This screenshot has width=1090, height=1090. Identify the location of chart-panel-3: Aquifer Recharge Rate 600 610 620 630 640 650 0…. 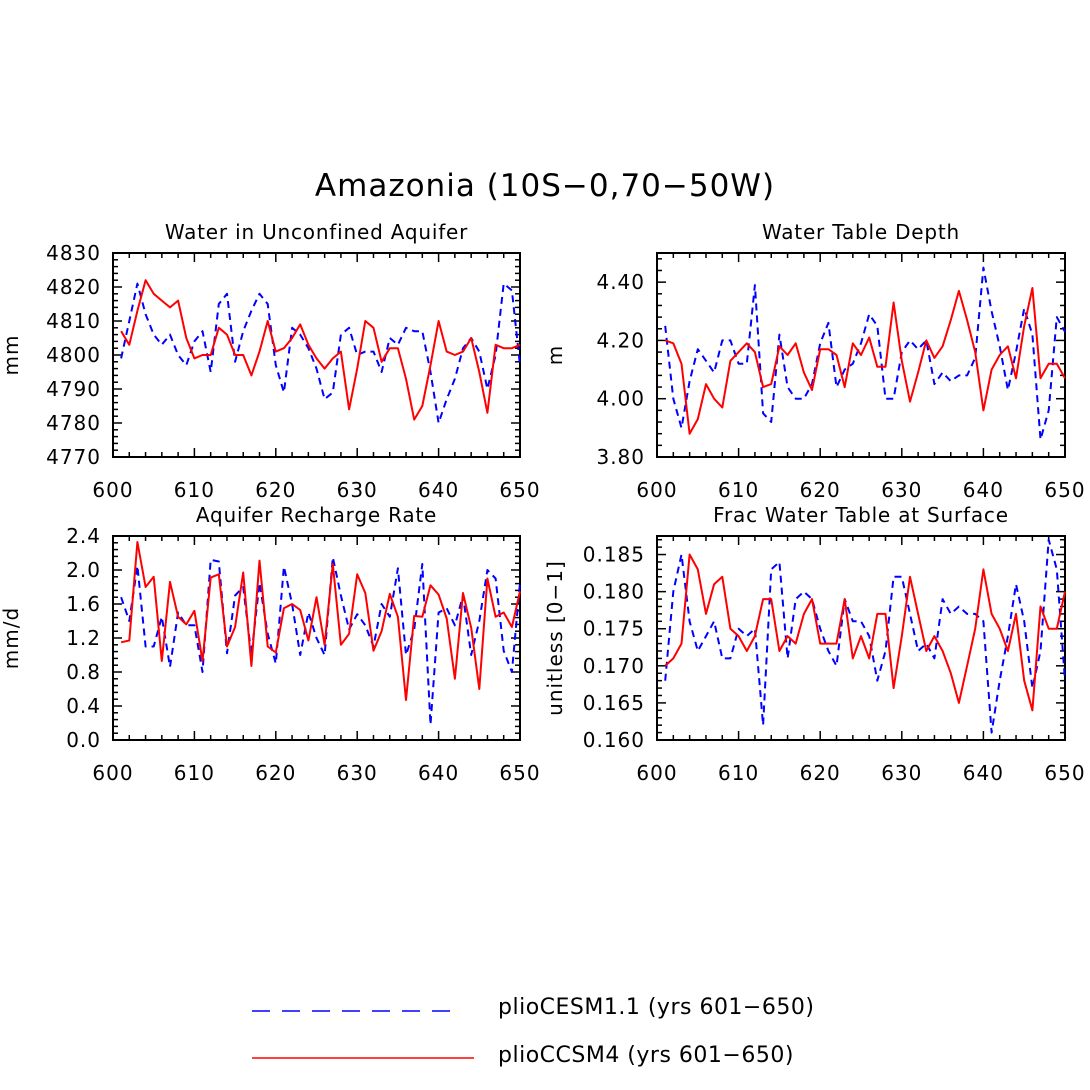
(270, 644).